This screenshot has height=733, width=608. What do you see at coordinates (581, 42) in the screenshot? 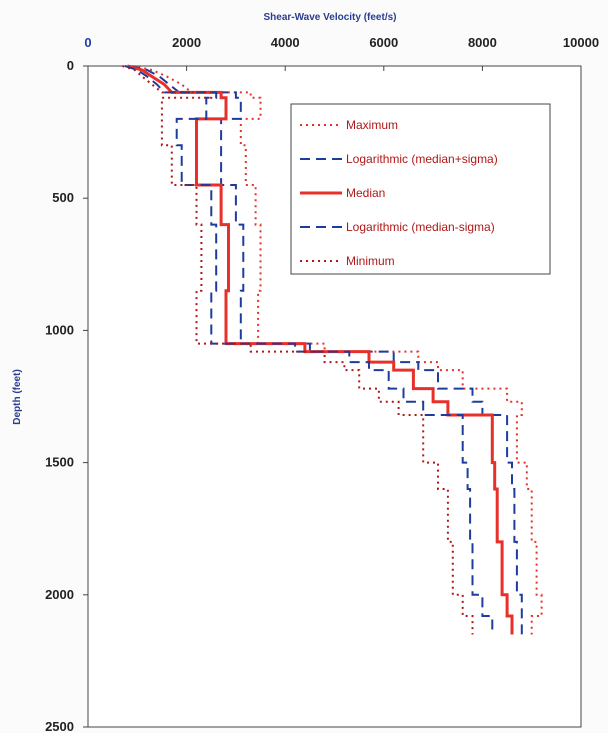
I see `x-tick-label: 10000` at bounding box center [581, 42].